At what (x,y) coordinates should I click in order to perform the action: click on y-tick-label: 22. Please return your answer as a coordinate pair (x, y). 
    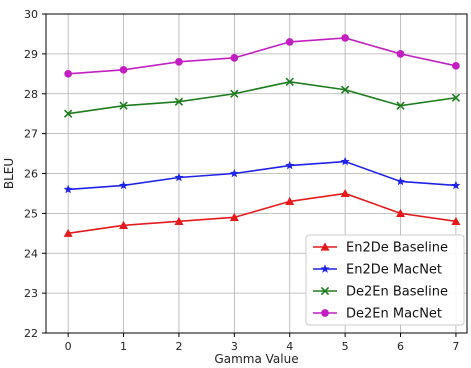
    Looking at the image, I should click on (31, 333).